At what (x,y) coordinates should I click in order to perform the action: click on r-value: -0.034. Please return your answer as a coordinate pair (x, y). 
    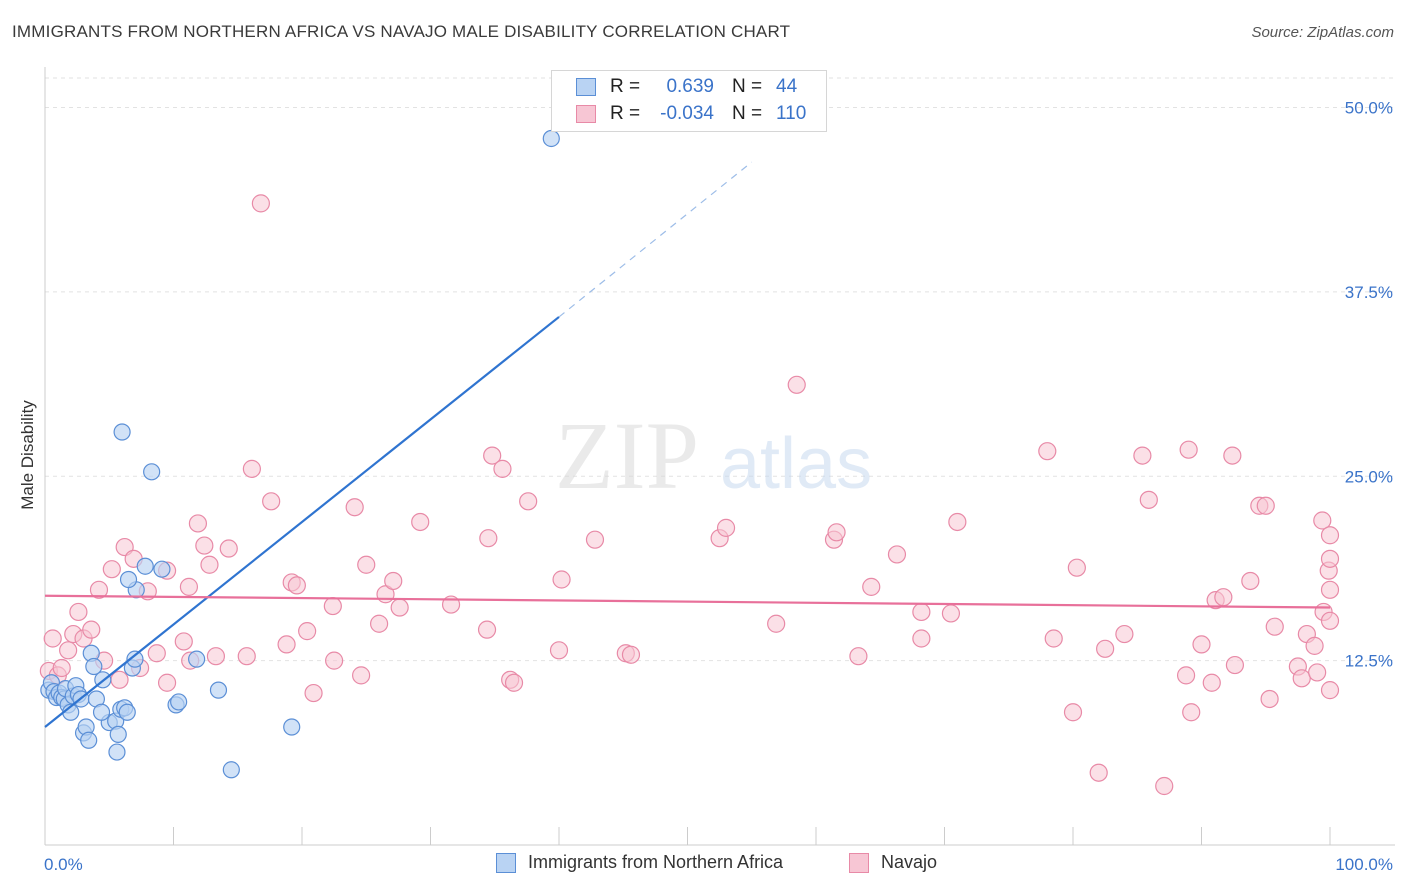
    Looking at the image, I should click on (687, 113).